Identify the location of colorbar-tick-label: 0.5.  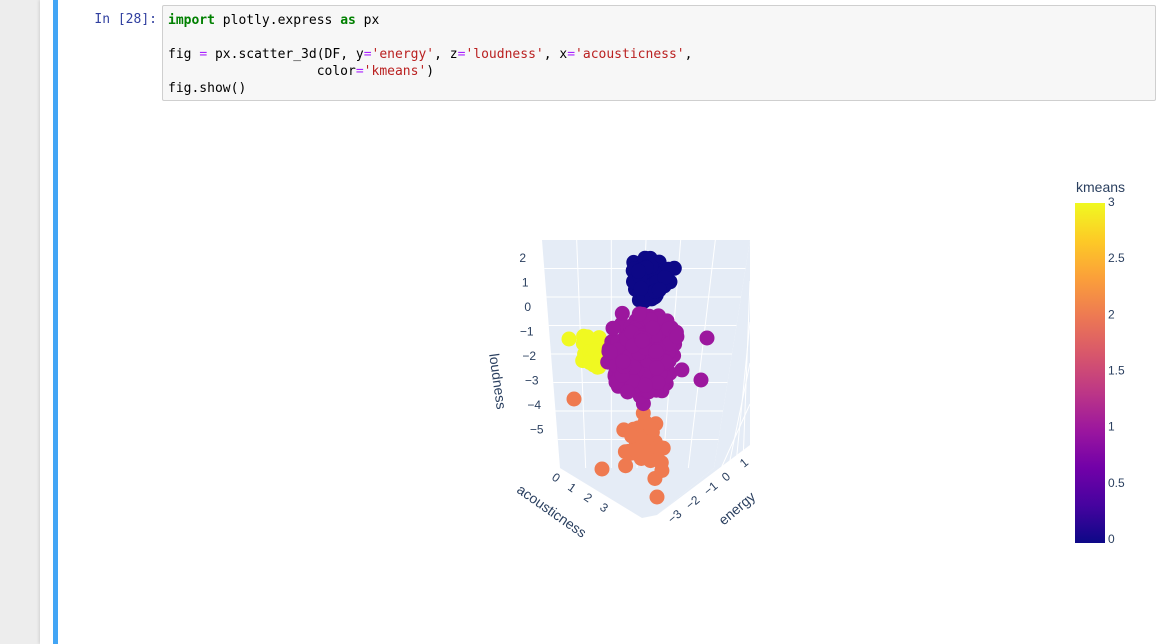
(1116, 483).